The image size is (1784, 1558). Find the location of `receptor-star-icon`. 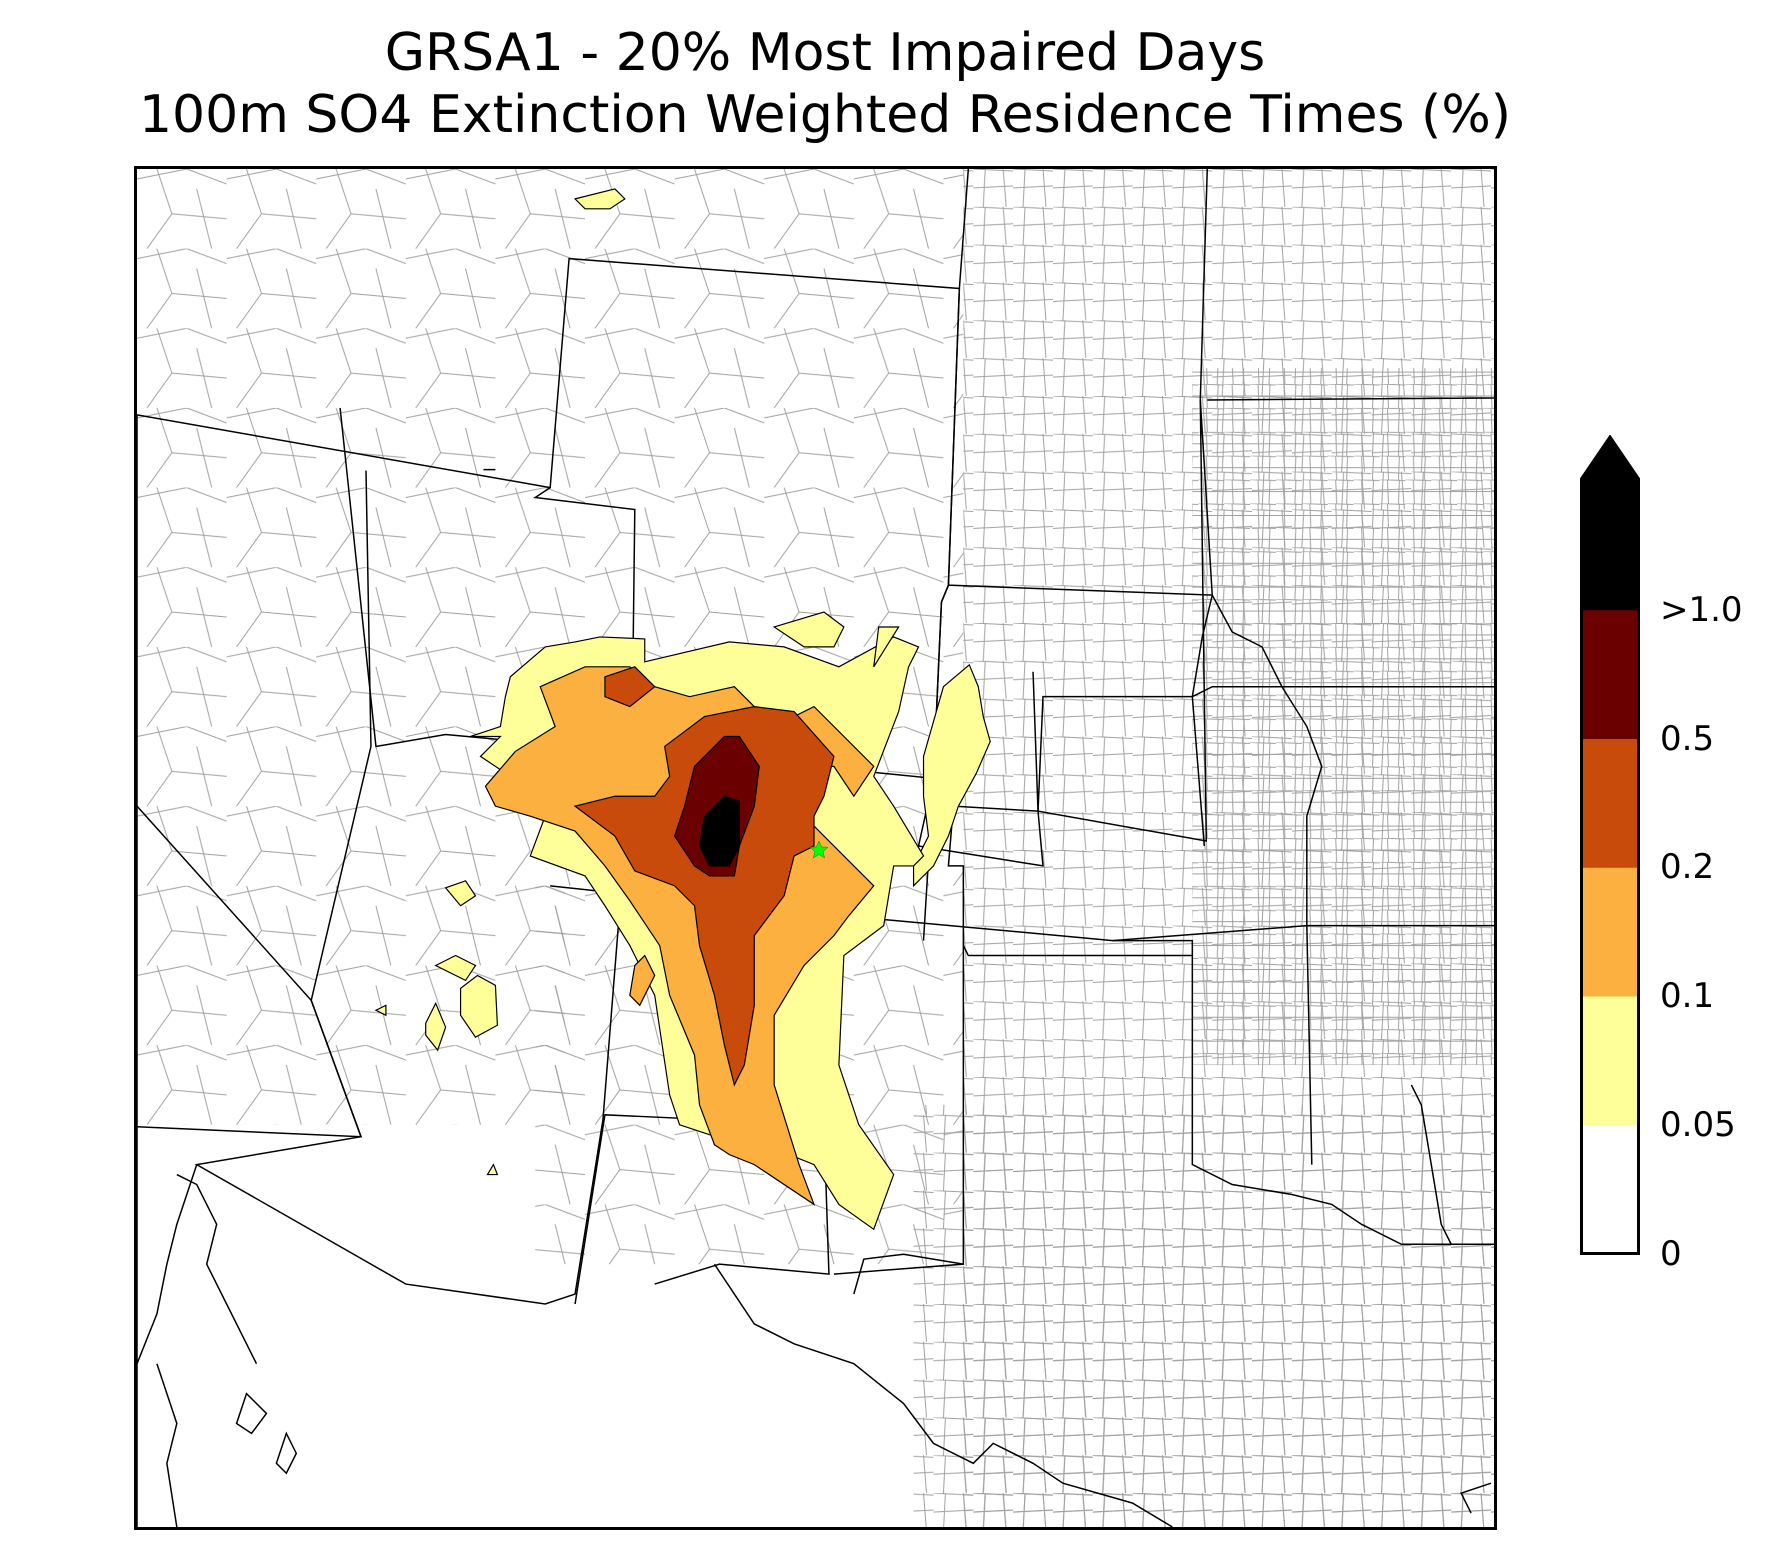

receptor-star-icon is located at coordinates (819, 849).